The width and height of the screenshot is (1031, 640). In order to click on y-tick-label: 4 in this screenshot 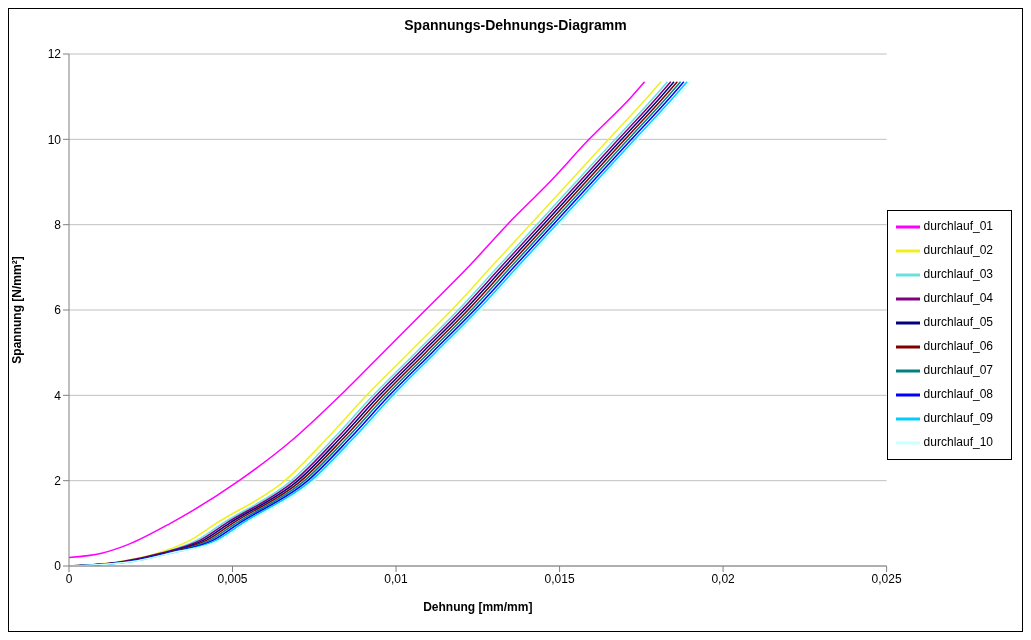, I will do `click(58, 395)`.